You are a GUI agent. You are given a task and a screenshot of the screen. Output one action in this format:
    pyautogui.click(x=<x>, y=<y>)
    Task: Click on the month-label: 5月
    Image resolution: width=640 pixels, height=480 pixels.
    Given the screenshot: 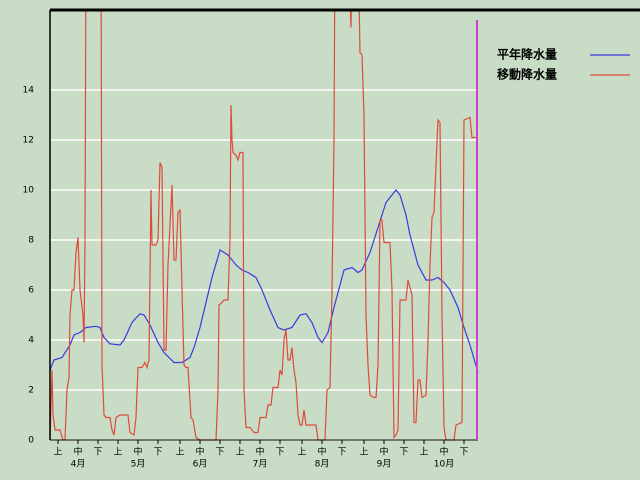 What is the action you would take?
    pyautogui.click(x=138, y=464)
    